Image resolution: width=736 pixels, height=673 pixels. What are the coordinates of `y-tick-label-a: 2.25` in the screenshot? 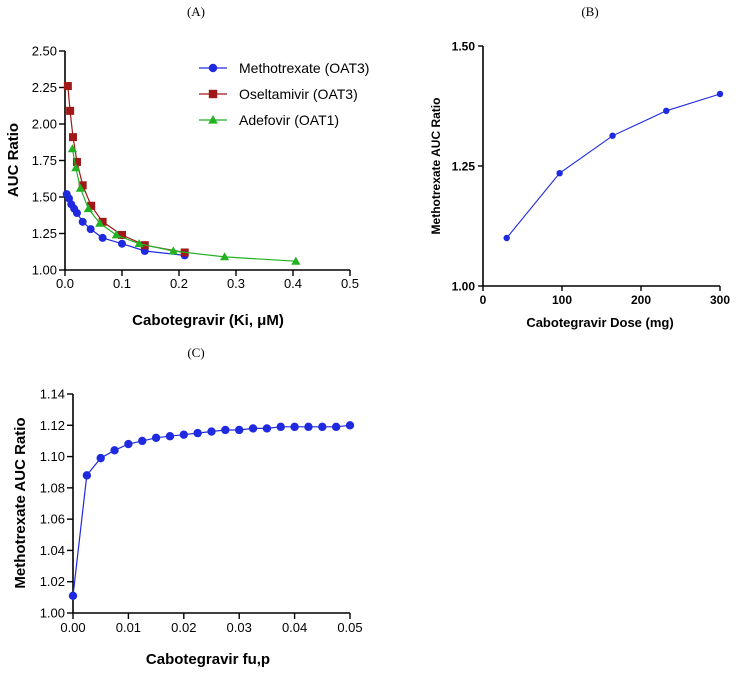 It's located at (44, 87).